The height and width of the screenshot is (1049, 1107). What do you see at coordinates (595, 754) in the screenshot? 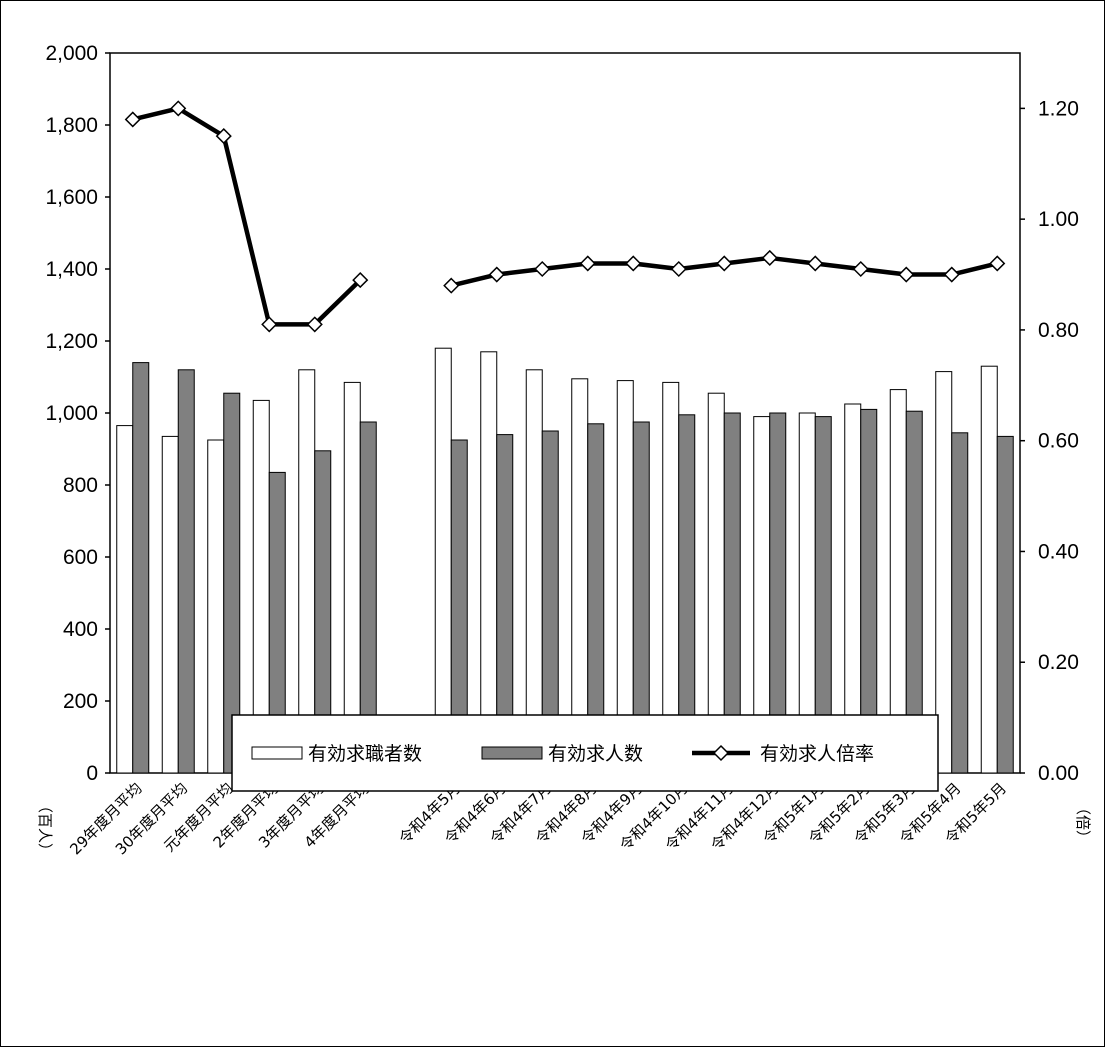
I see `legend-label: 有効求人数` at bounding box center [595, 754].